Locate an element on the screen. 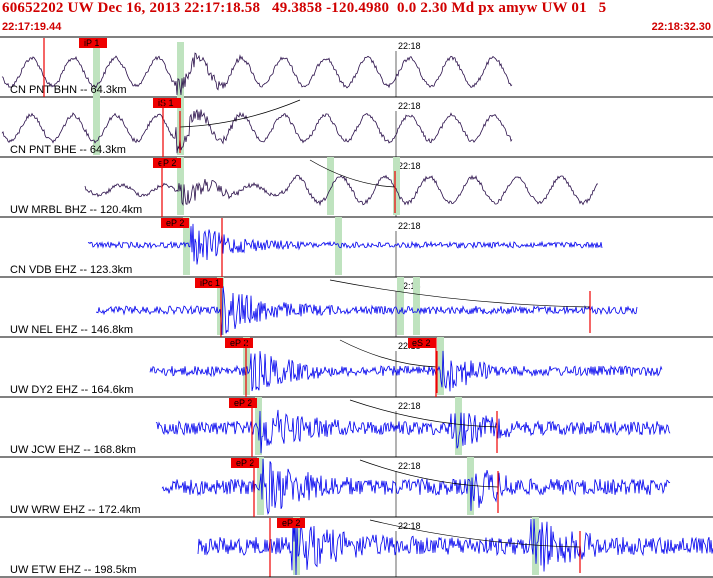 Image resolution: width=713 pixels, height=578 pixels. trace-row: eP 2 UW JCW EHZ -- 168.8km is located at coordinates (340, 427).